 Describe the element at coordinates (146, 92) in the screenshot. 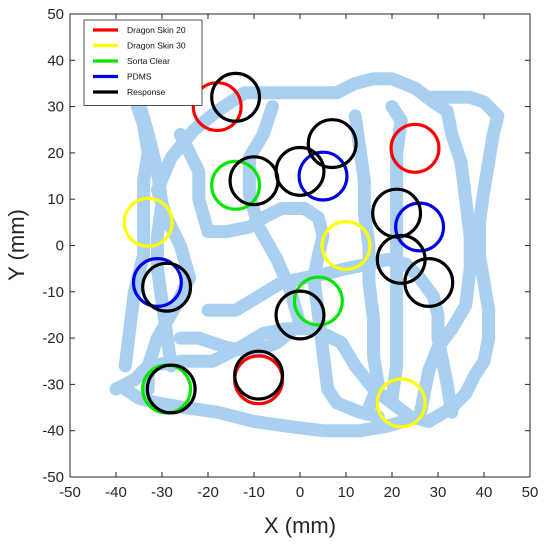

I see `legend-label: Response` at that location.